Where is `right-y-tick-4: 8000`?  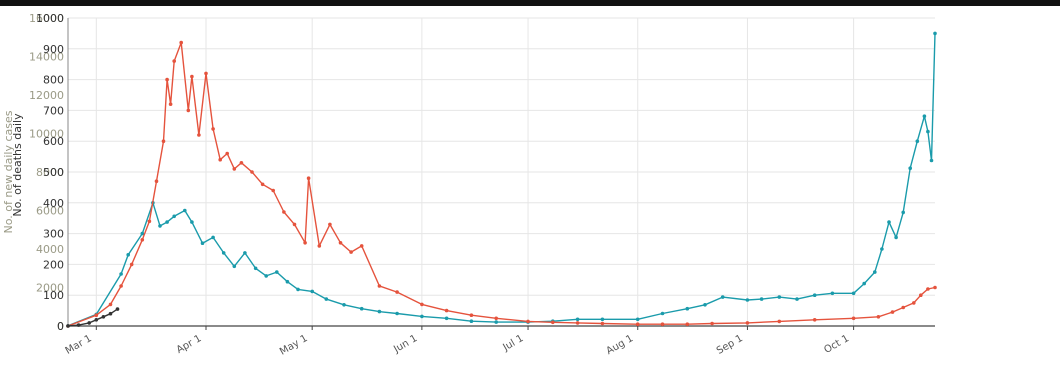 right-y-tick-4: 8000 is located at coordinates (50, 172).